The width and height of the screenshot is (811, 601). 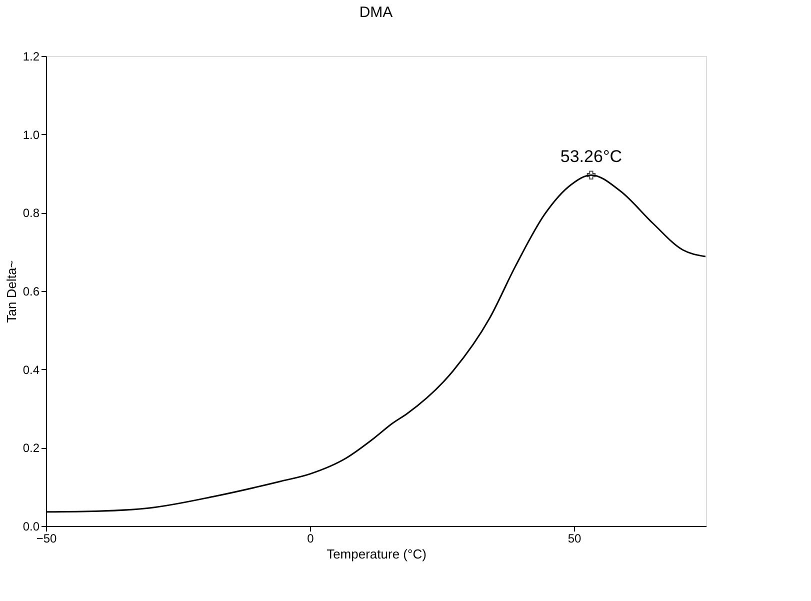 What do you see at coordinates (31, 448) in the screenshot?
I see `y-tick-label: 0.2` at bounding box center [31, 448].